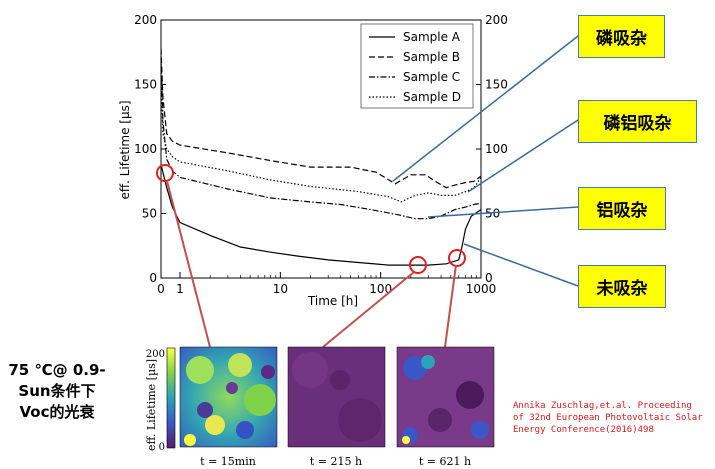  I want to click on lifetime-map-t215h, so click(336, 397).